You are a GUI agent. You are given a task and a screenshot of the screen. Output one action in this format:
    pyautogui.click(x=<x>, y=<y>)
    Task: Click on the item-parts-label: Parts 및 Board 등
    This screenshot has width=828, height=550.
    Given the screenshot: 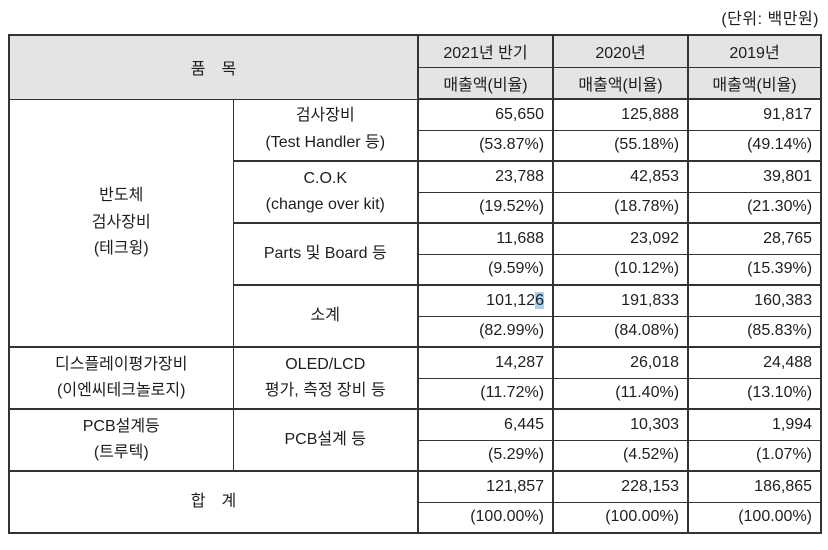 What is the action you would take?
    pyautogui.click(x=325, y=254)
    